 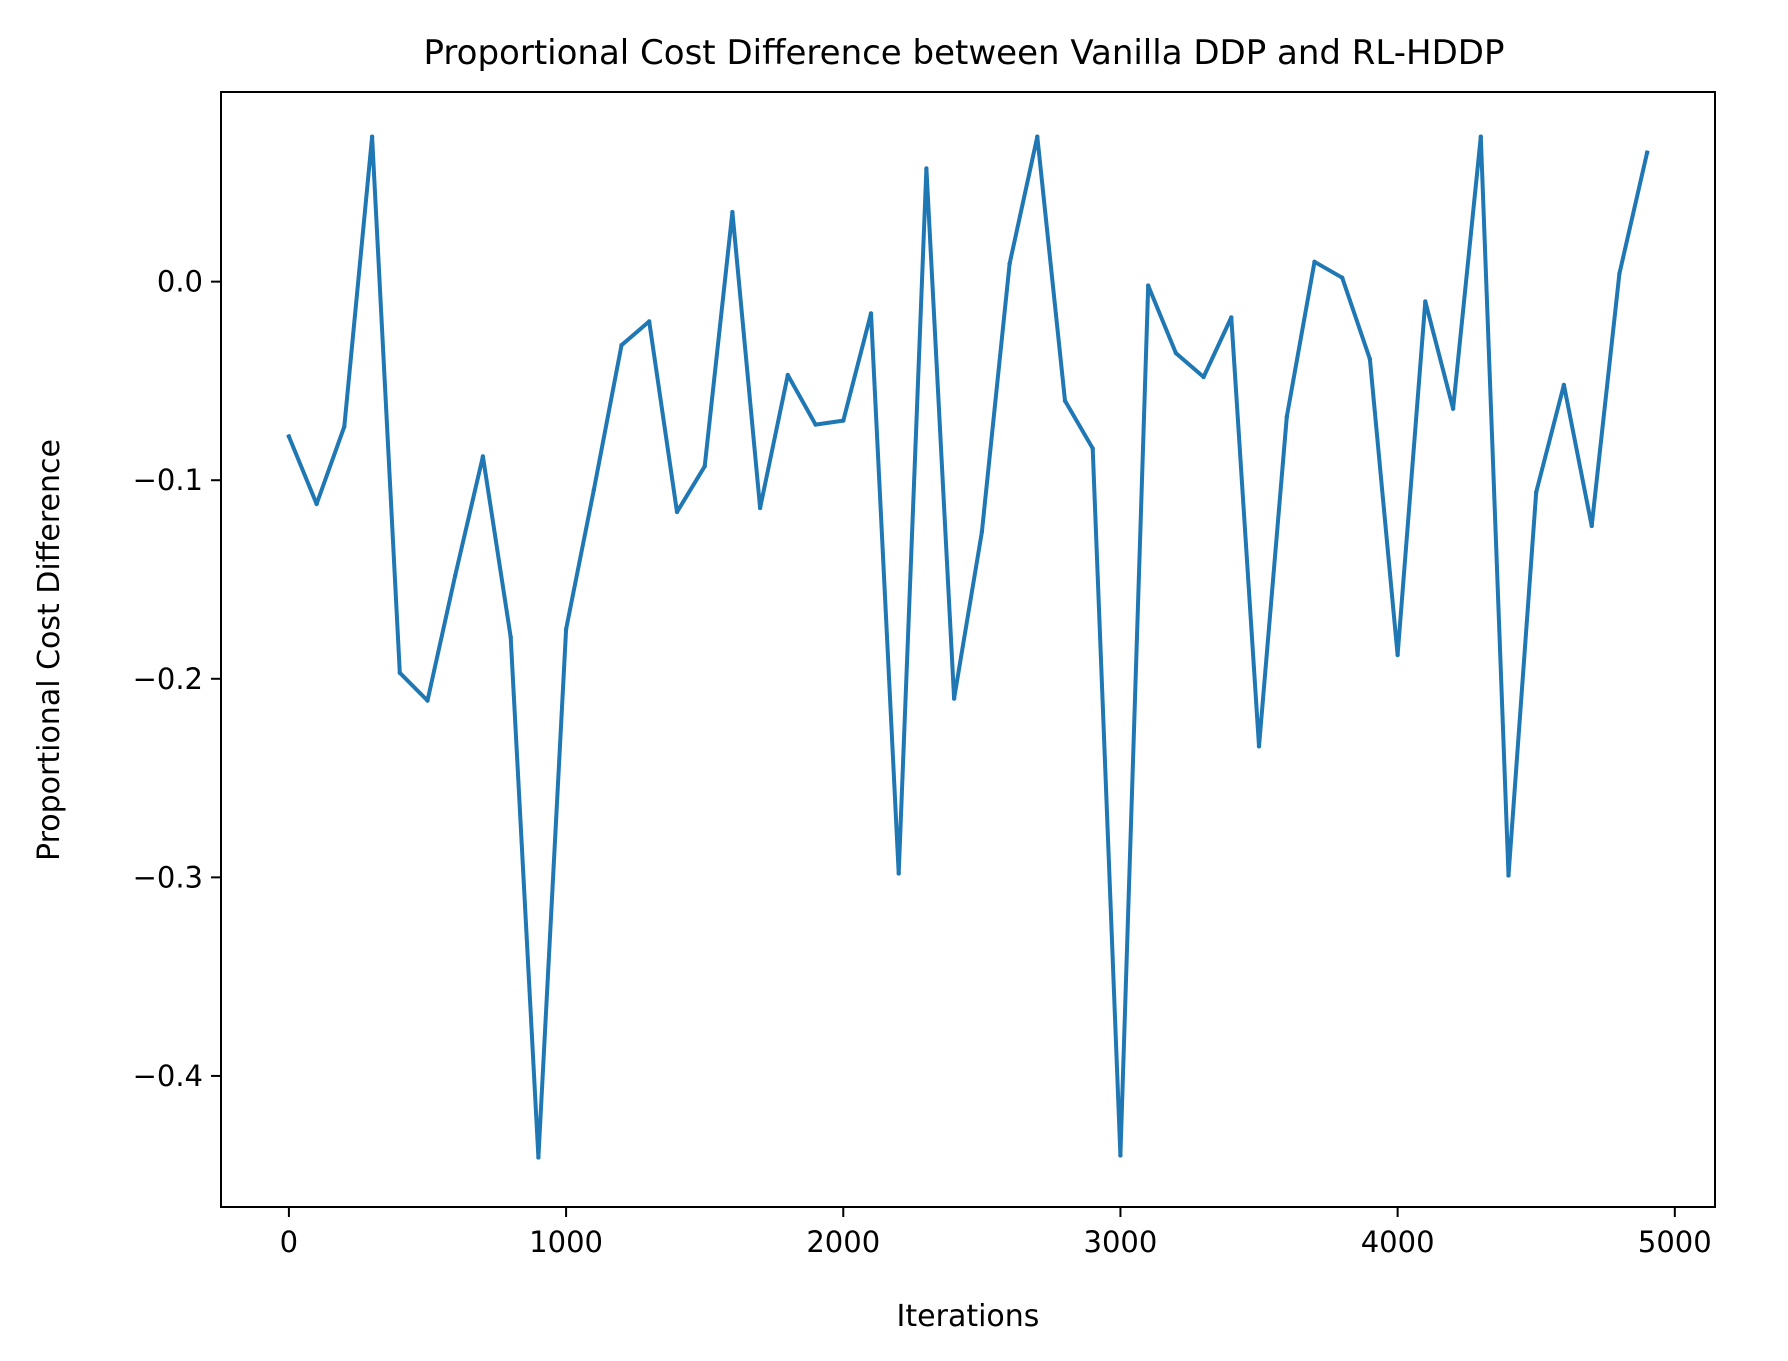 I want to click on x-tick-label: 3000, so click(x=1121, y=1242).